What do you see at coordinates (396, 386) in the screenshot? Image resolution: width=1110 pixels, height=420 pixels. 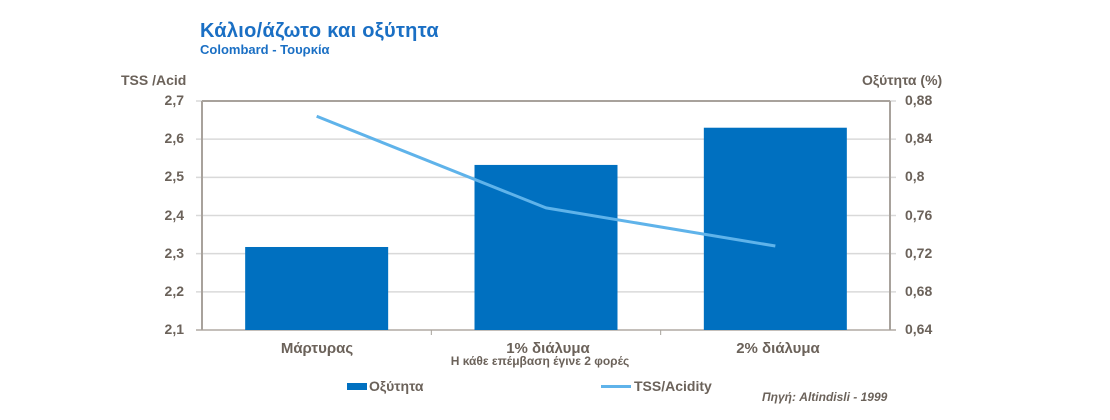 I see `legend-label-acidity: Οξύτητα` at bounding box center [396, 386].